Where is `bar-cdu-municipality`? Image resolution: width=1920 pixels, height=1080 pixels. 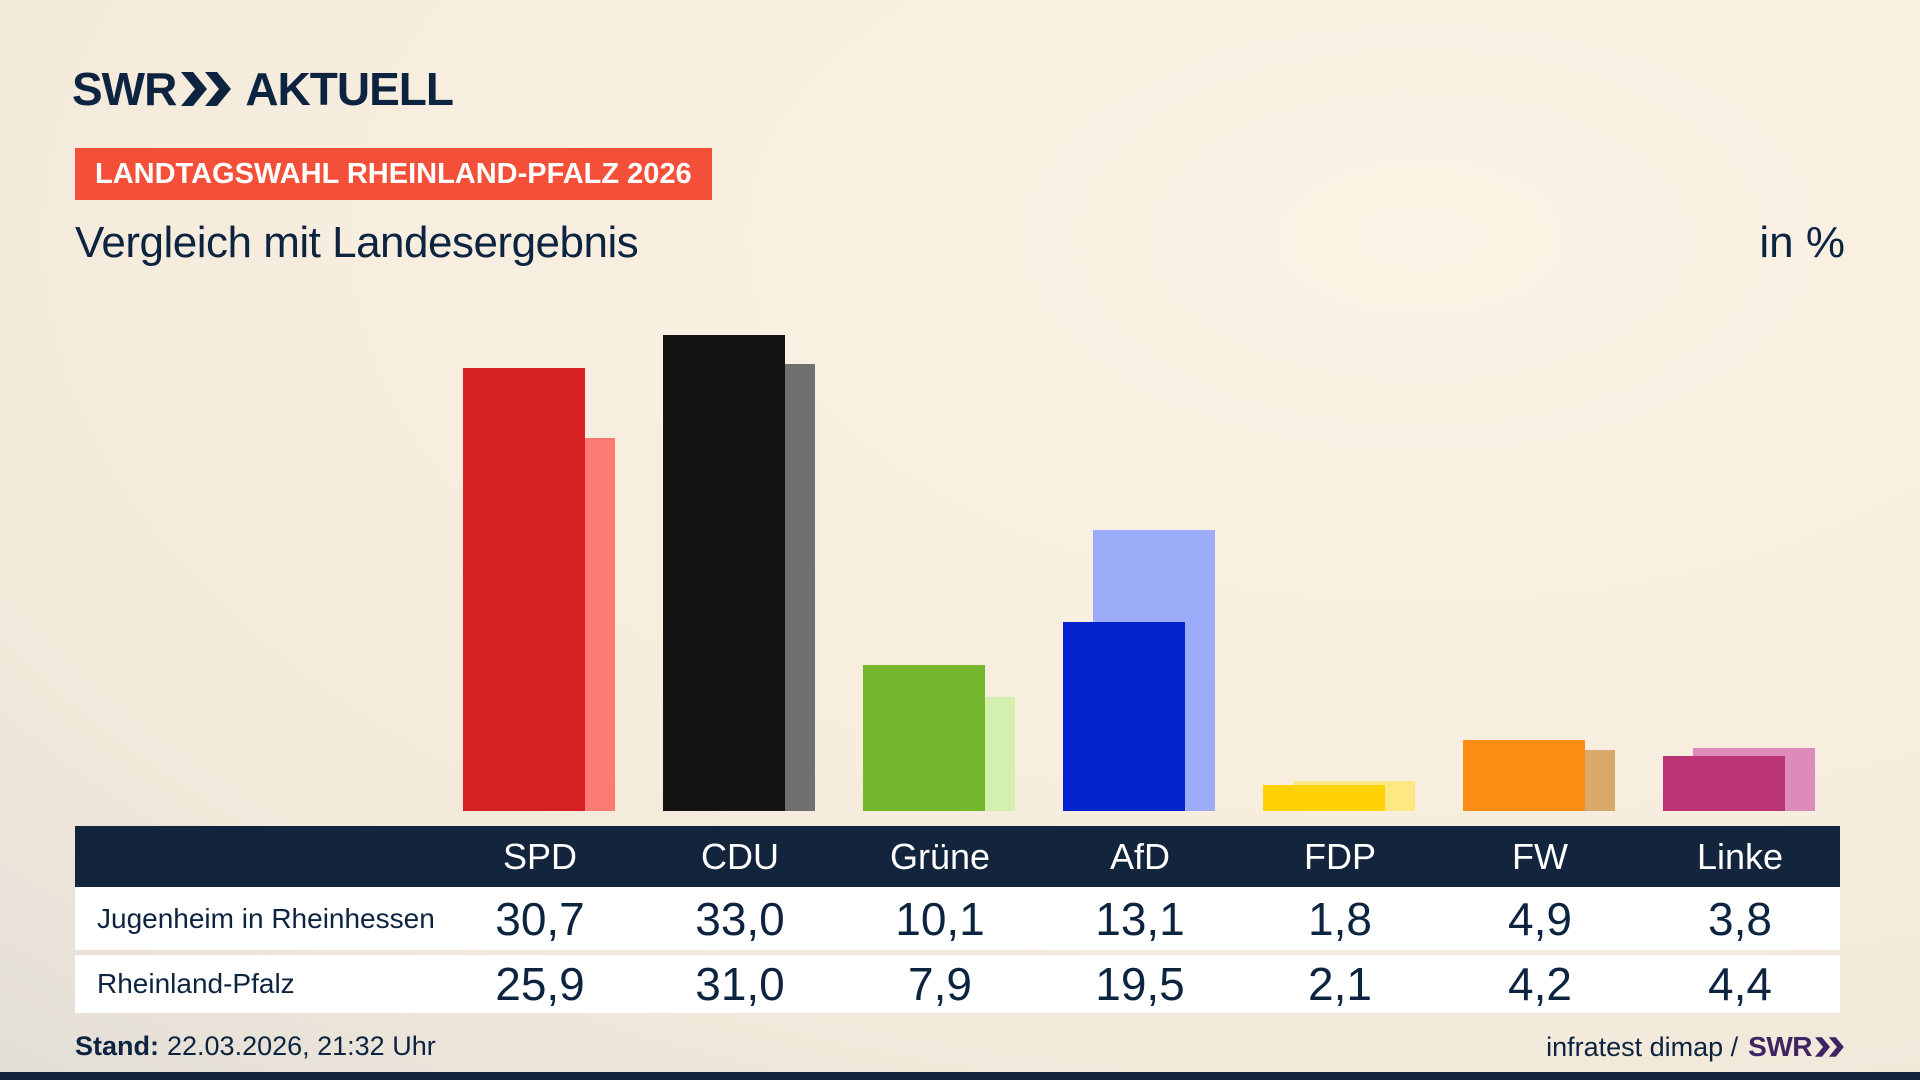
bar-cdu-municipality is located at coordinates (724, 573).